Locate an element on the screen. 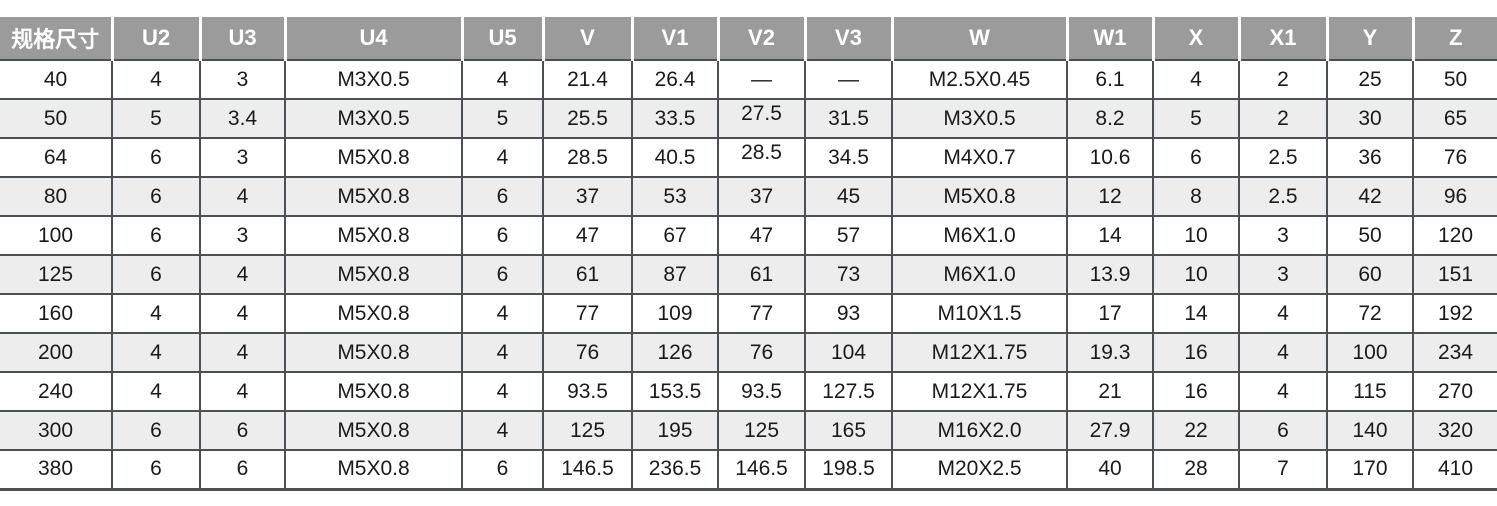 This screenshot has width=1497, height=506. column-header: X1 is located at coordinates (1282, 39).